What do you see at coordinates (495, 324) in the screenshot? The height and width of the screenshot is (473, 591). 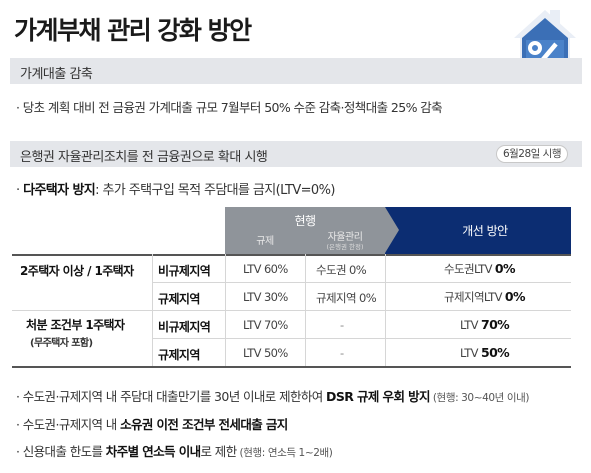 I see `improve-number: 70%` at bounding box center [495, 324].